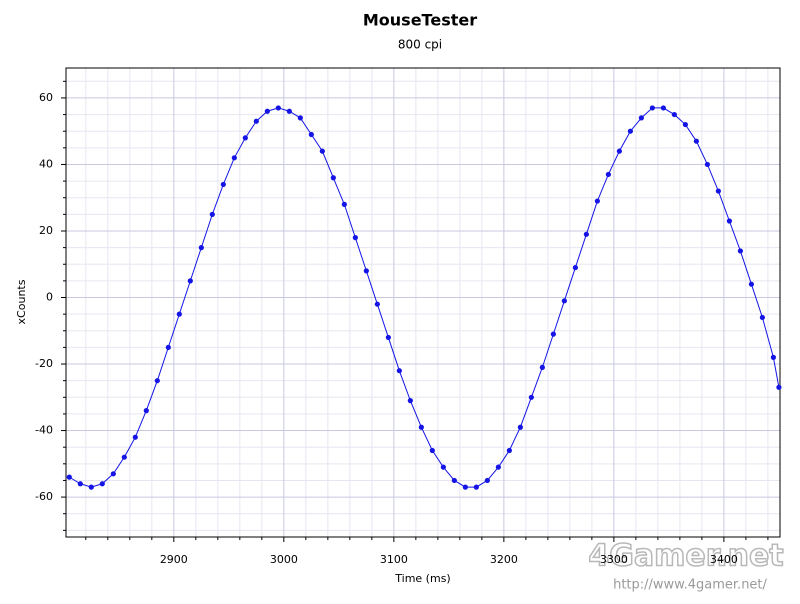 The image size is (800, 604). I want to click on y-tick-label: 40, so click(46, 163).